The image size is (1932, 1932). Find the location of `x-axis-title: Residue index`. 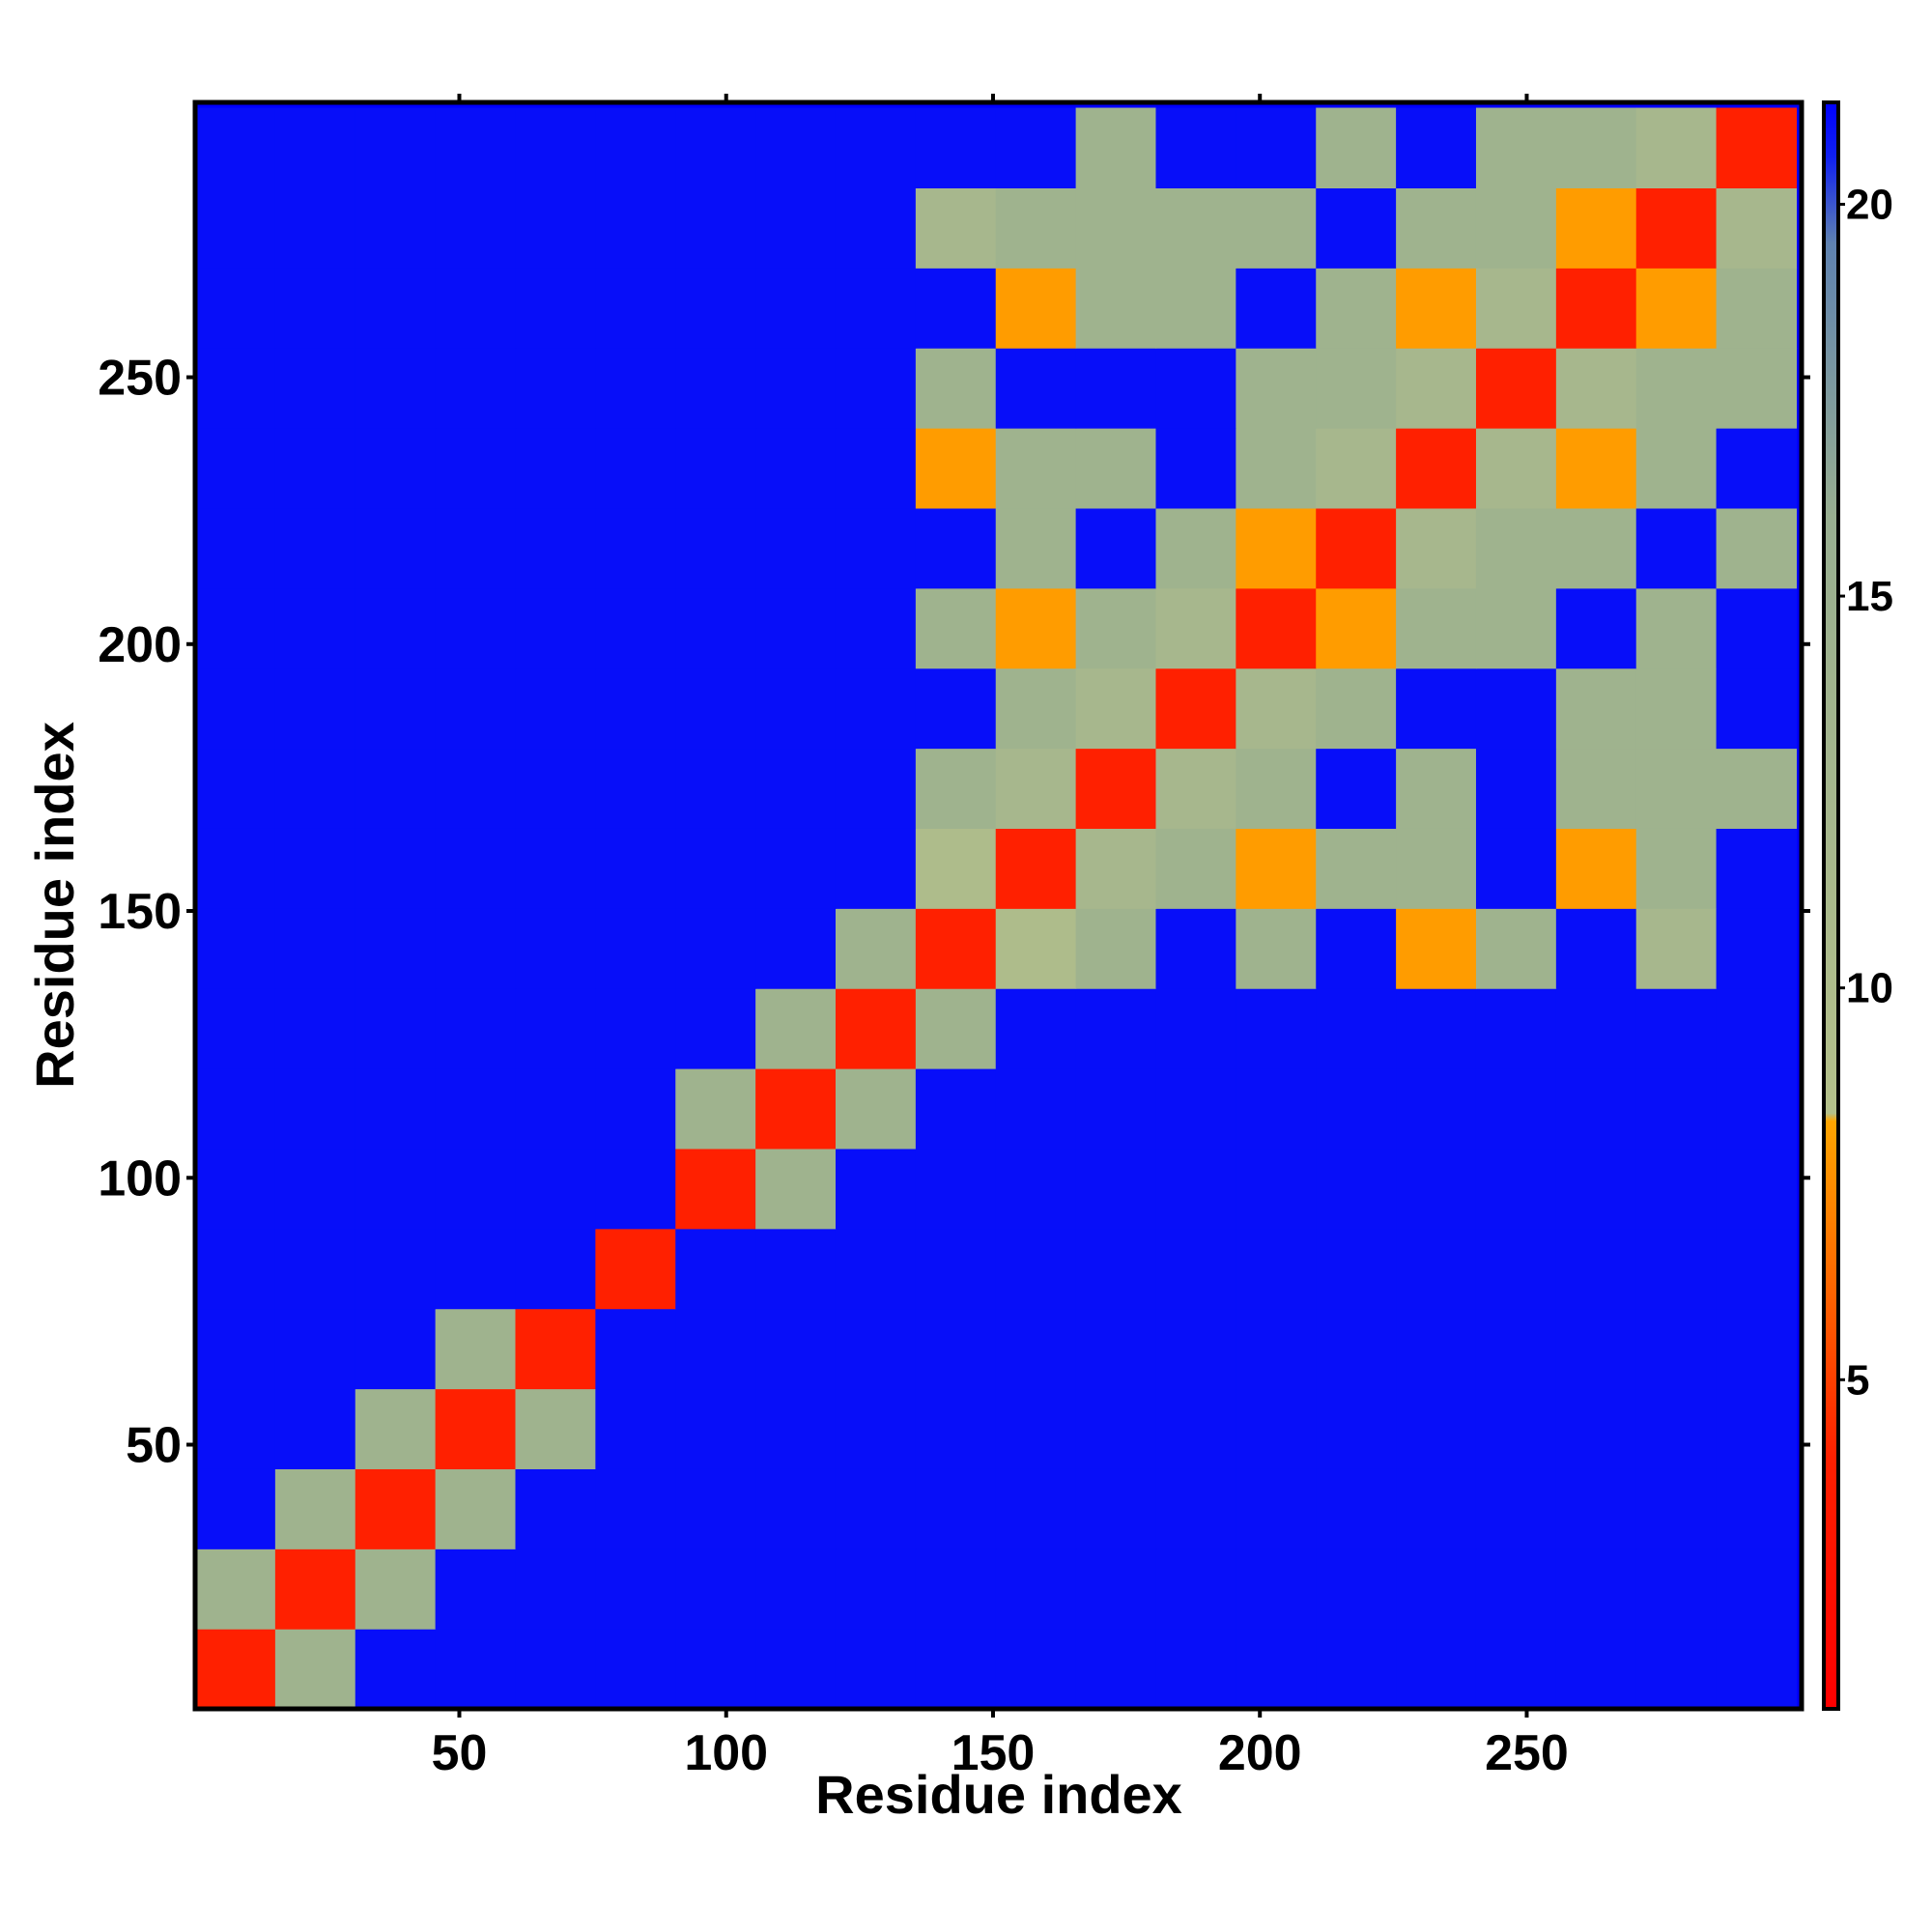

x-axis-title: Residue index is located at coordinates (998, 1794).